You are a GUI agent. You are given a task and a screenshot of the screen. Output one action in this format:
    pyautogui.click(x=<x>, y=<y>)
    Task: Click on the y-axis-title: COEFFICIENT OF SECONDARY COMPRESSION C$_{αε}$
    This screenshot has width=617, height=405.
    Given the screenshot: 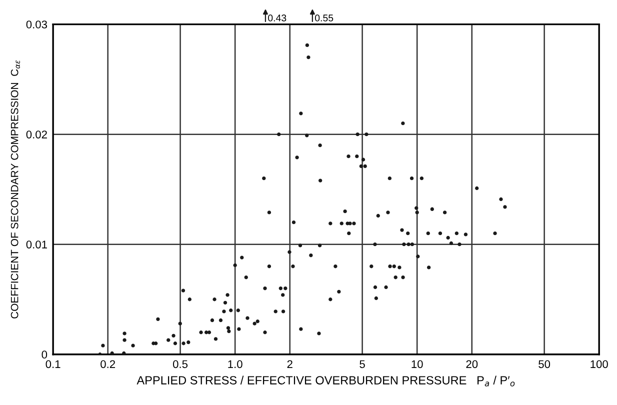 What is the action you would take?
    pyautogui.click(x=15, y=189)
    